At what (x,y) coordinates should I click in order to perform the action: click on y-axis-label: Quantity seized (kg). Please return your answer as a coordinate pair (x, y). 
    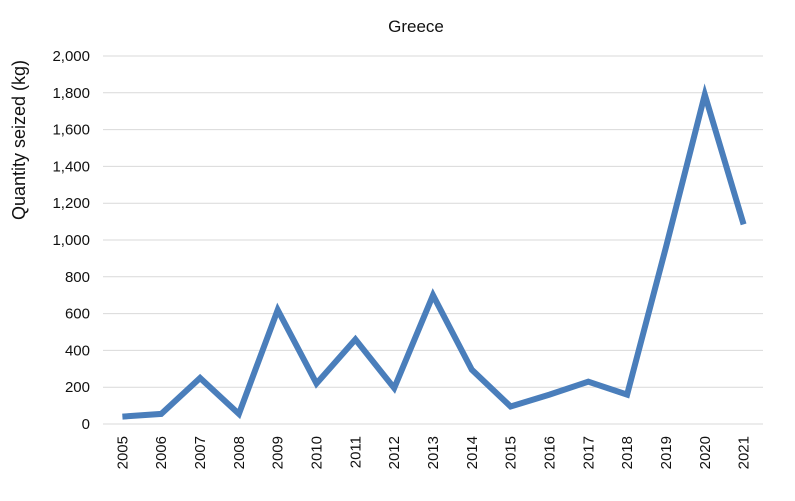
    Looking at the image, I should click on (19, 140).